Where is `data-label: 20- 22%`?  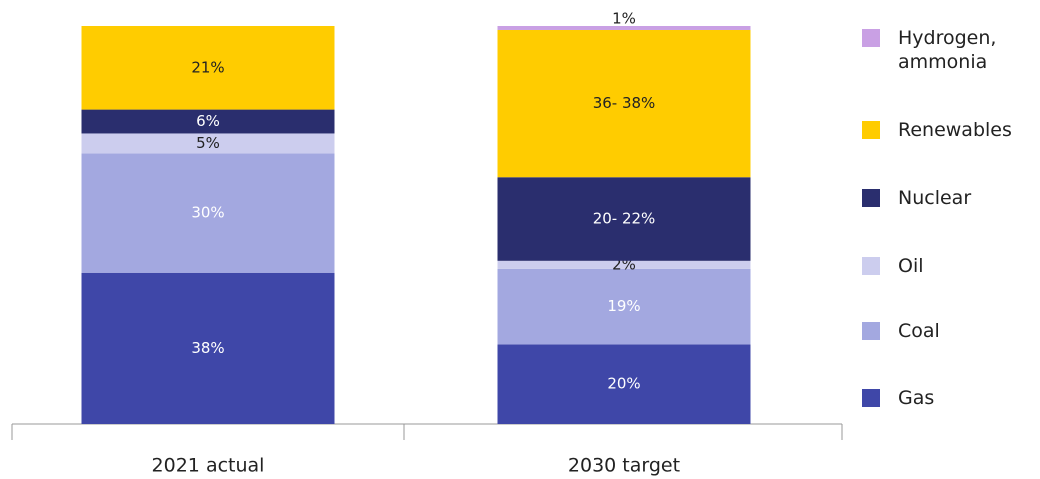
data-label: 20- 22% is located at coordinates (624, 219).